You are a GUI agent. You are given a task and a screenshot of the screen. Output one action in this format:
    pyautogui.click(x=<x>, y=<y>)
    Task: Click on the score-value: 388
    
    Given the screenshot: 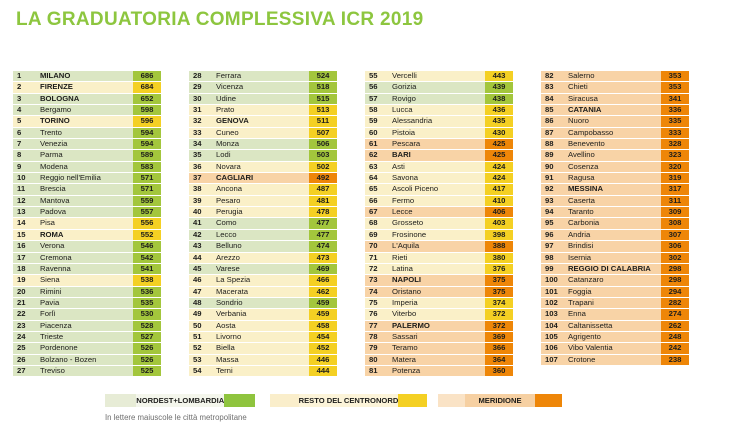 What is the action you would take?
    pyautogui.click(x=499, y=246)
    